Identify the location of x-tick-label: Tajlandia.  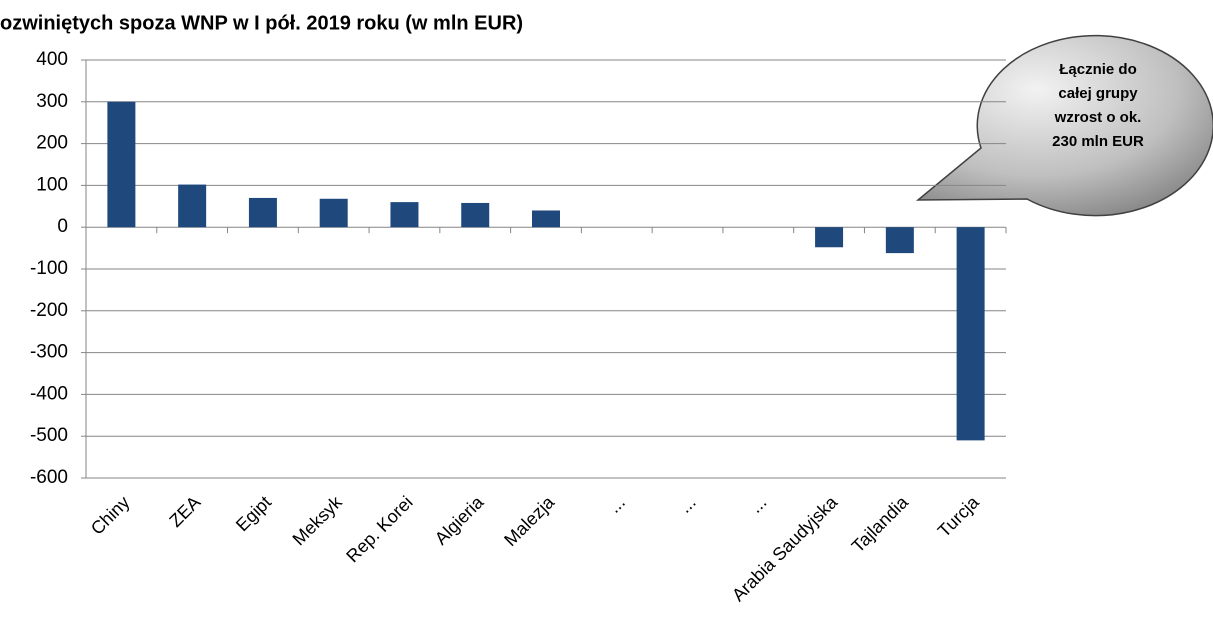
(880, 523).